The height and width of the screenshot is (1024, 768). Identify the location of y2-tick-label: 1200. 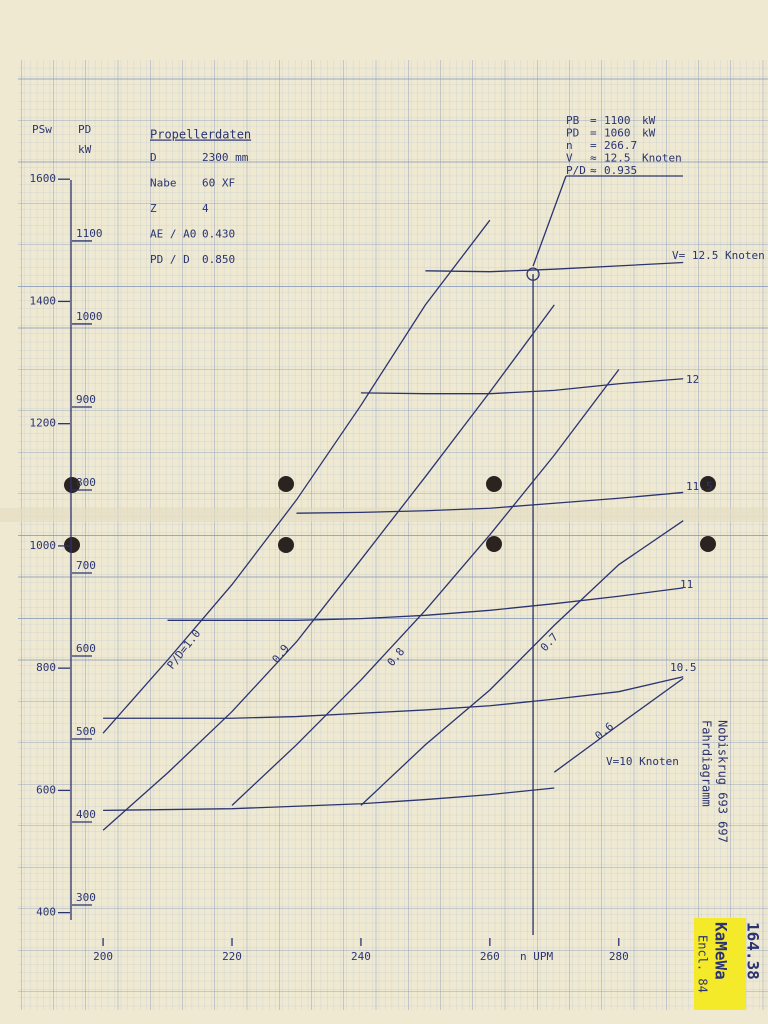
(43, 423).